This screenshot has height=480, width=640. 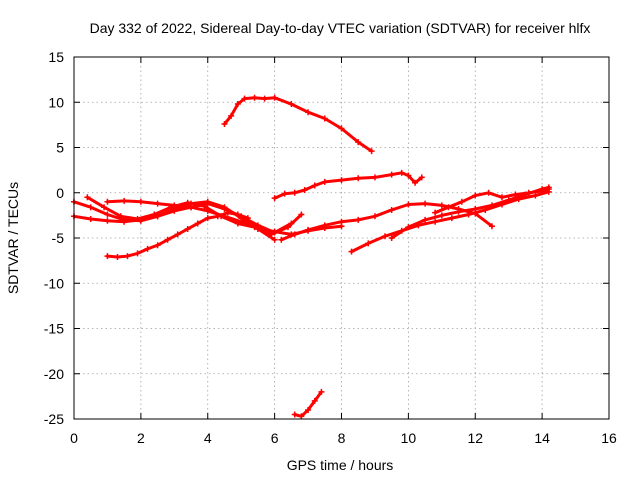 What do you see at coordinates (275, 438) in the screenshot?
I see `x-tick-label: 6` at bounding box center [275, 438].